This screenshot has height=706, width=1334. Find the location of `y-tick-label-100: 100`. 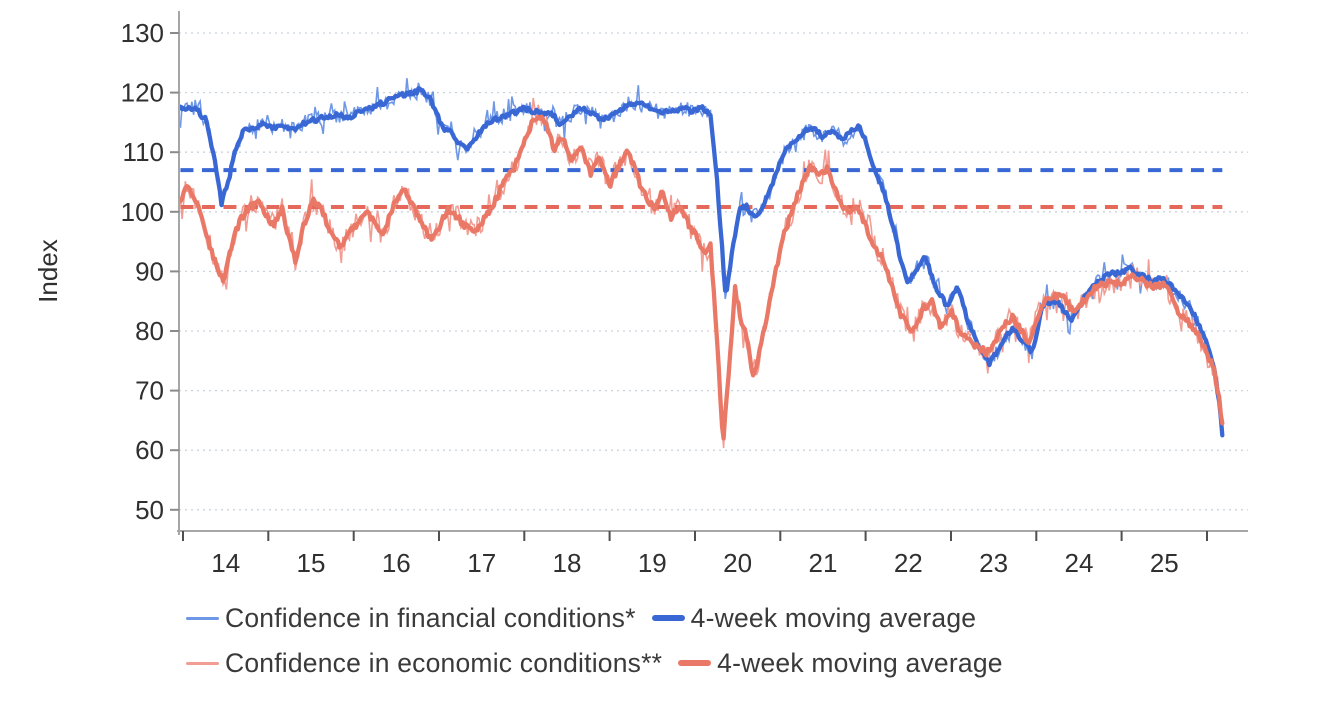

y-tick-label-100: 100 is located at coordinates (142, 212).